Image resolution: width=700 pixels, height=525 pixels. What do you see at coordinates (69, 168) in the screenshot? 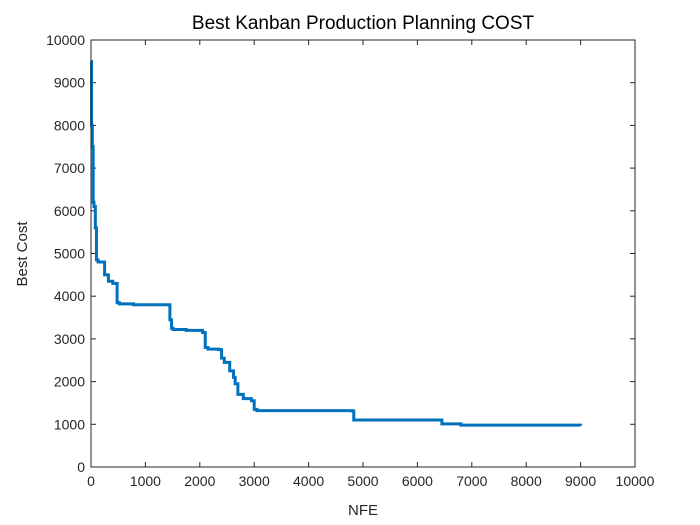
I see `y-tick-label: 7000` at bounding box center [69, 168].